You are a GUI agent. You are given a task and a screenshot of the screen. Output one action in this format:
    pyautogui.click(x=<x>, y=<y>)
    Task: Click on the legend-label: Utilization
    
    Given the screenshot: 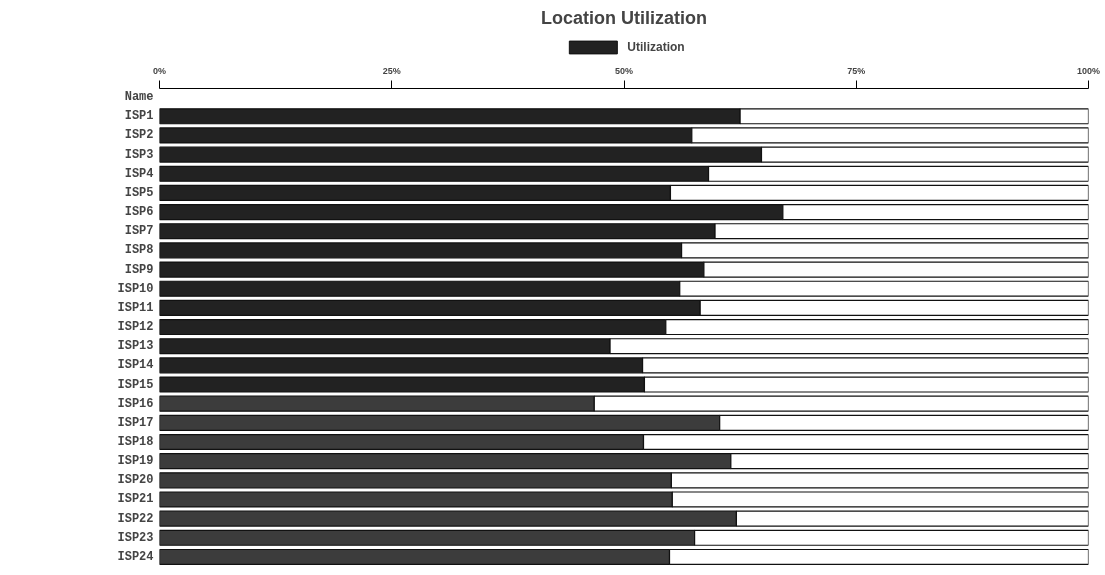 What is the action you would take?
    pyautogui.click(x=656, y=47)
    